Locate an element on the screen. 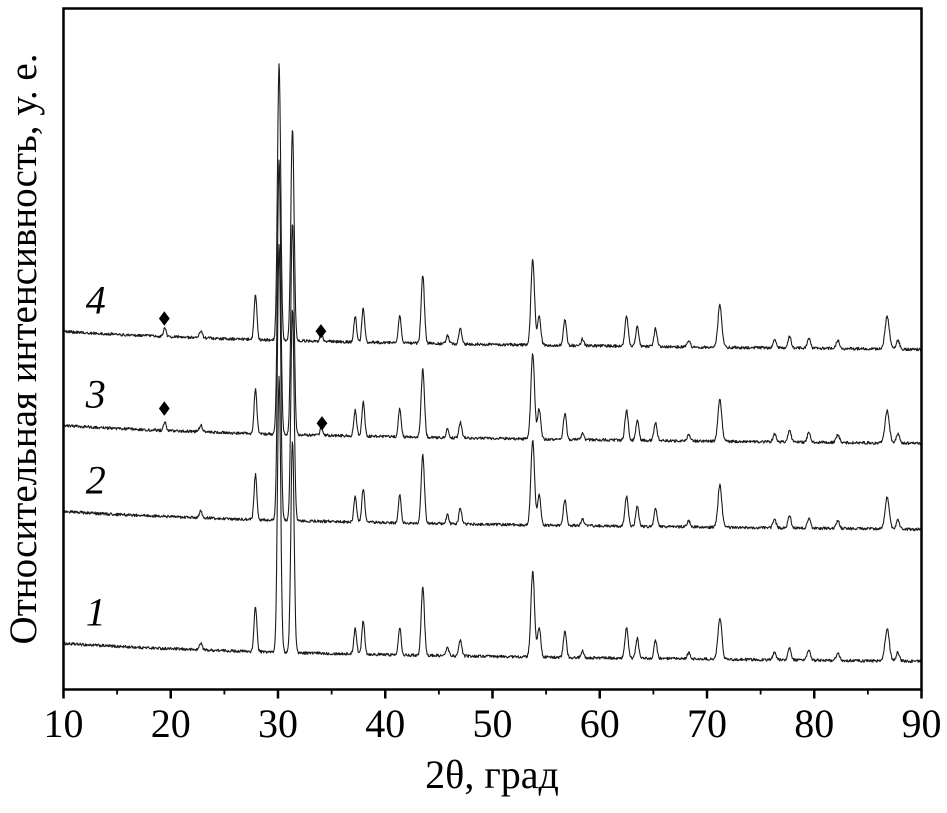  x-tick-label: 30 is located at coordinates (278, 723).